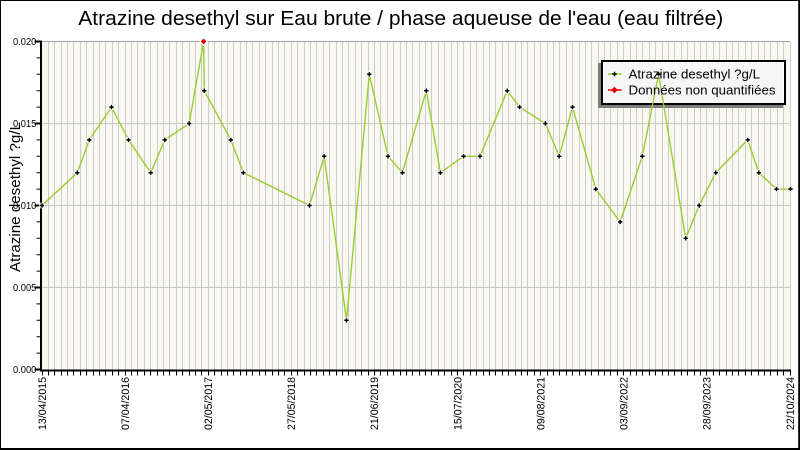  What do you see at coordinates (708, 403) in the screenshot?
I see `svg-text: 28/09/2023` at bounding box center [708, 403].